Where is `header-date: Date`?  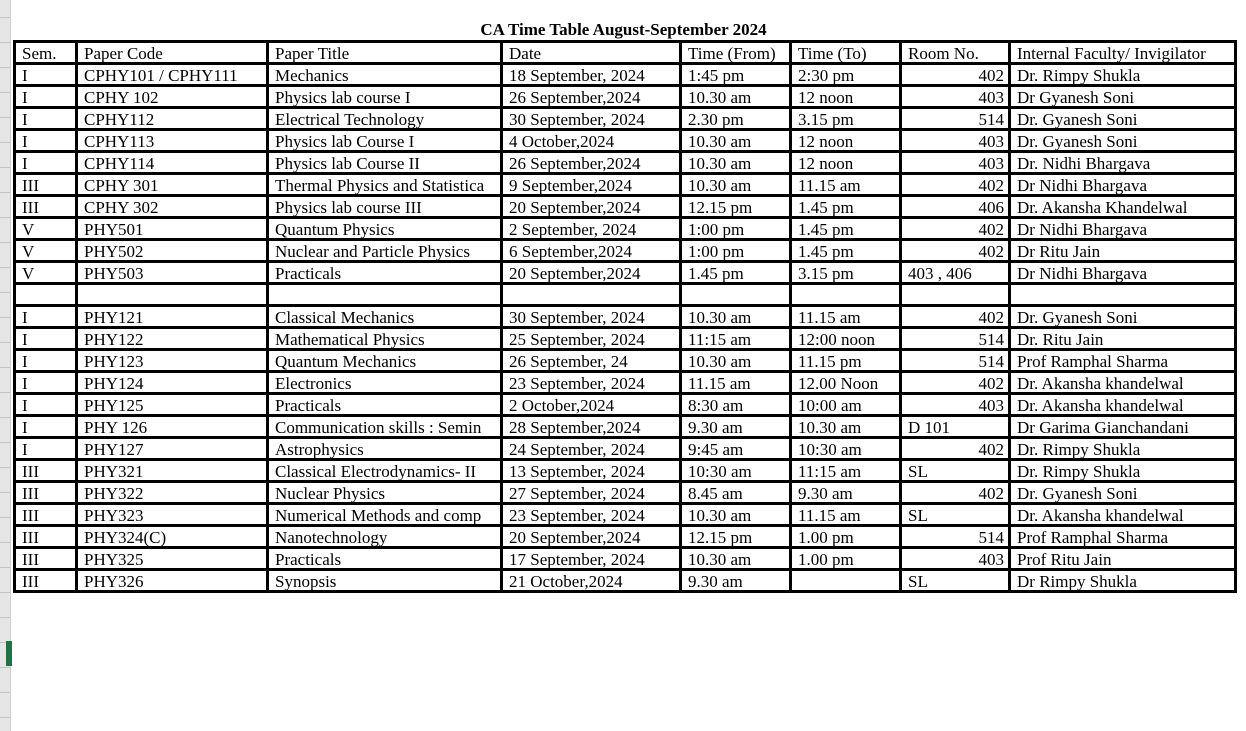 header-date: Date is located at coordinates (591, 52).